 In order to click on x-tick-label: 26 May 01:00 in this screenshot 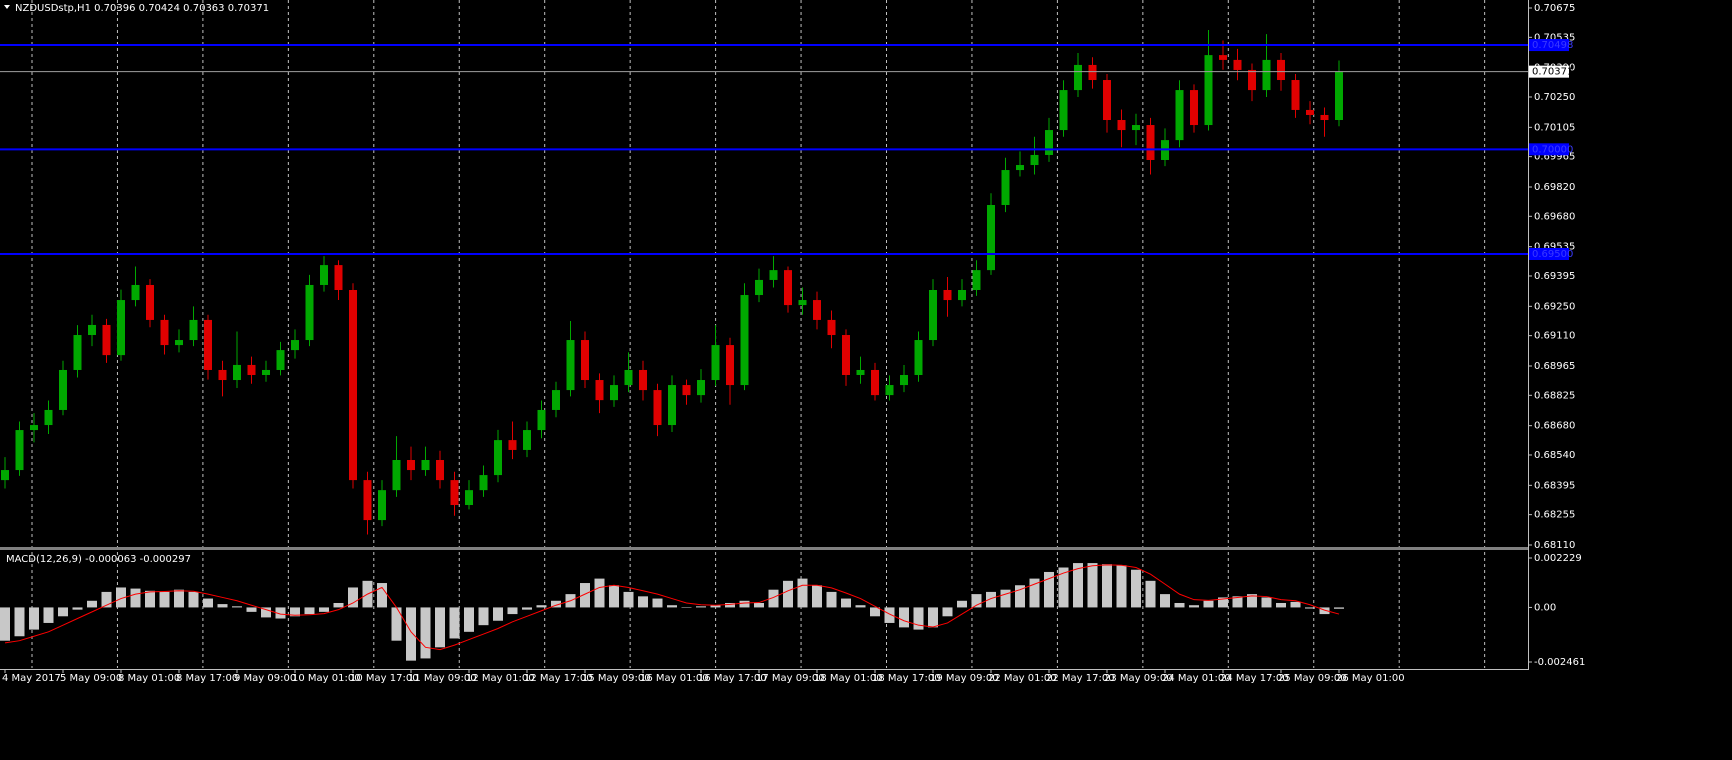, I will do `click(1370, 678)`.